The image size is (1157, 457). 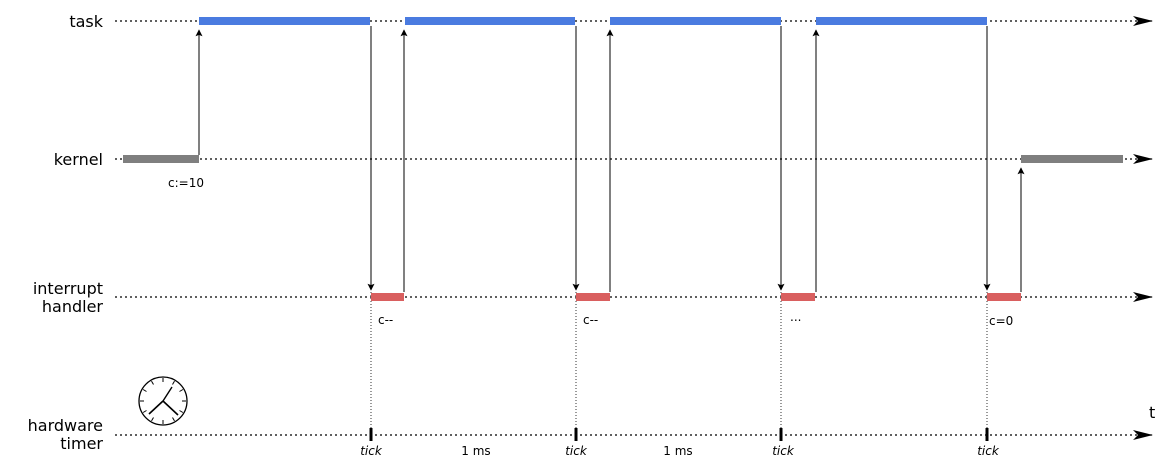 What do you see at coordinates (783, 450) in the screenshot?
I see `tick-label-3: tick` at bounding box center [783, 450].